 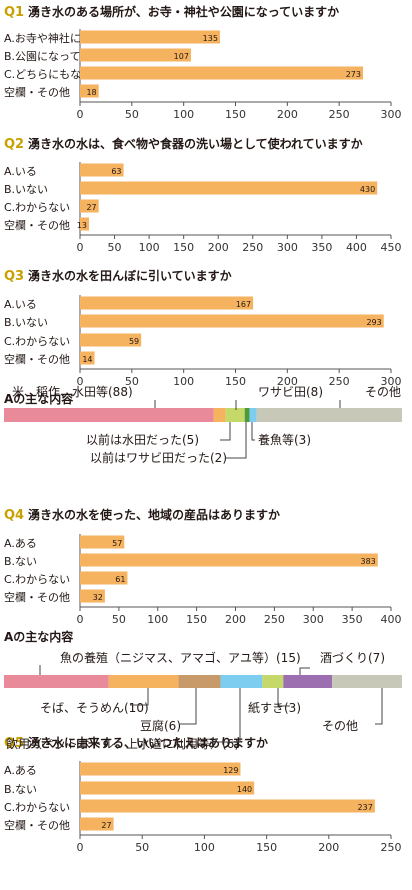 I want to click on breakdown-label: その他, so click(x=340, y=726).